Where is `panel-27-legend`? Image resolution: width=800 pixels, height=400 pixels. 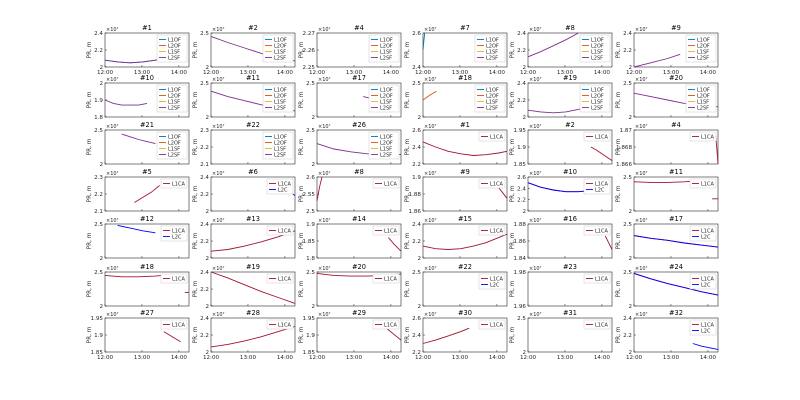 panel-27-legend is located at coordinates (386, 230).